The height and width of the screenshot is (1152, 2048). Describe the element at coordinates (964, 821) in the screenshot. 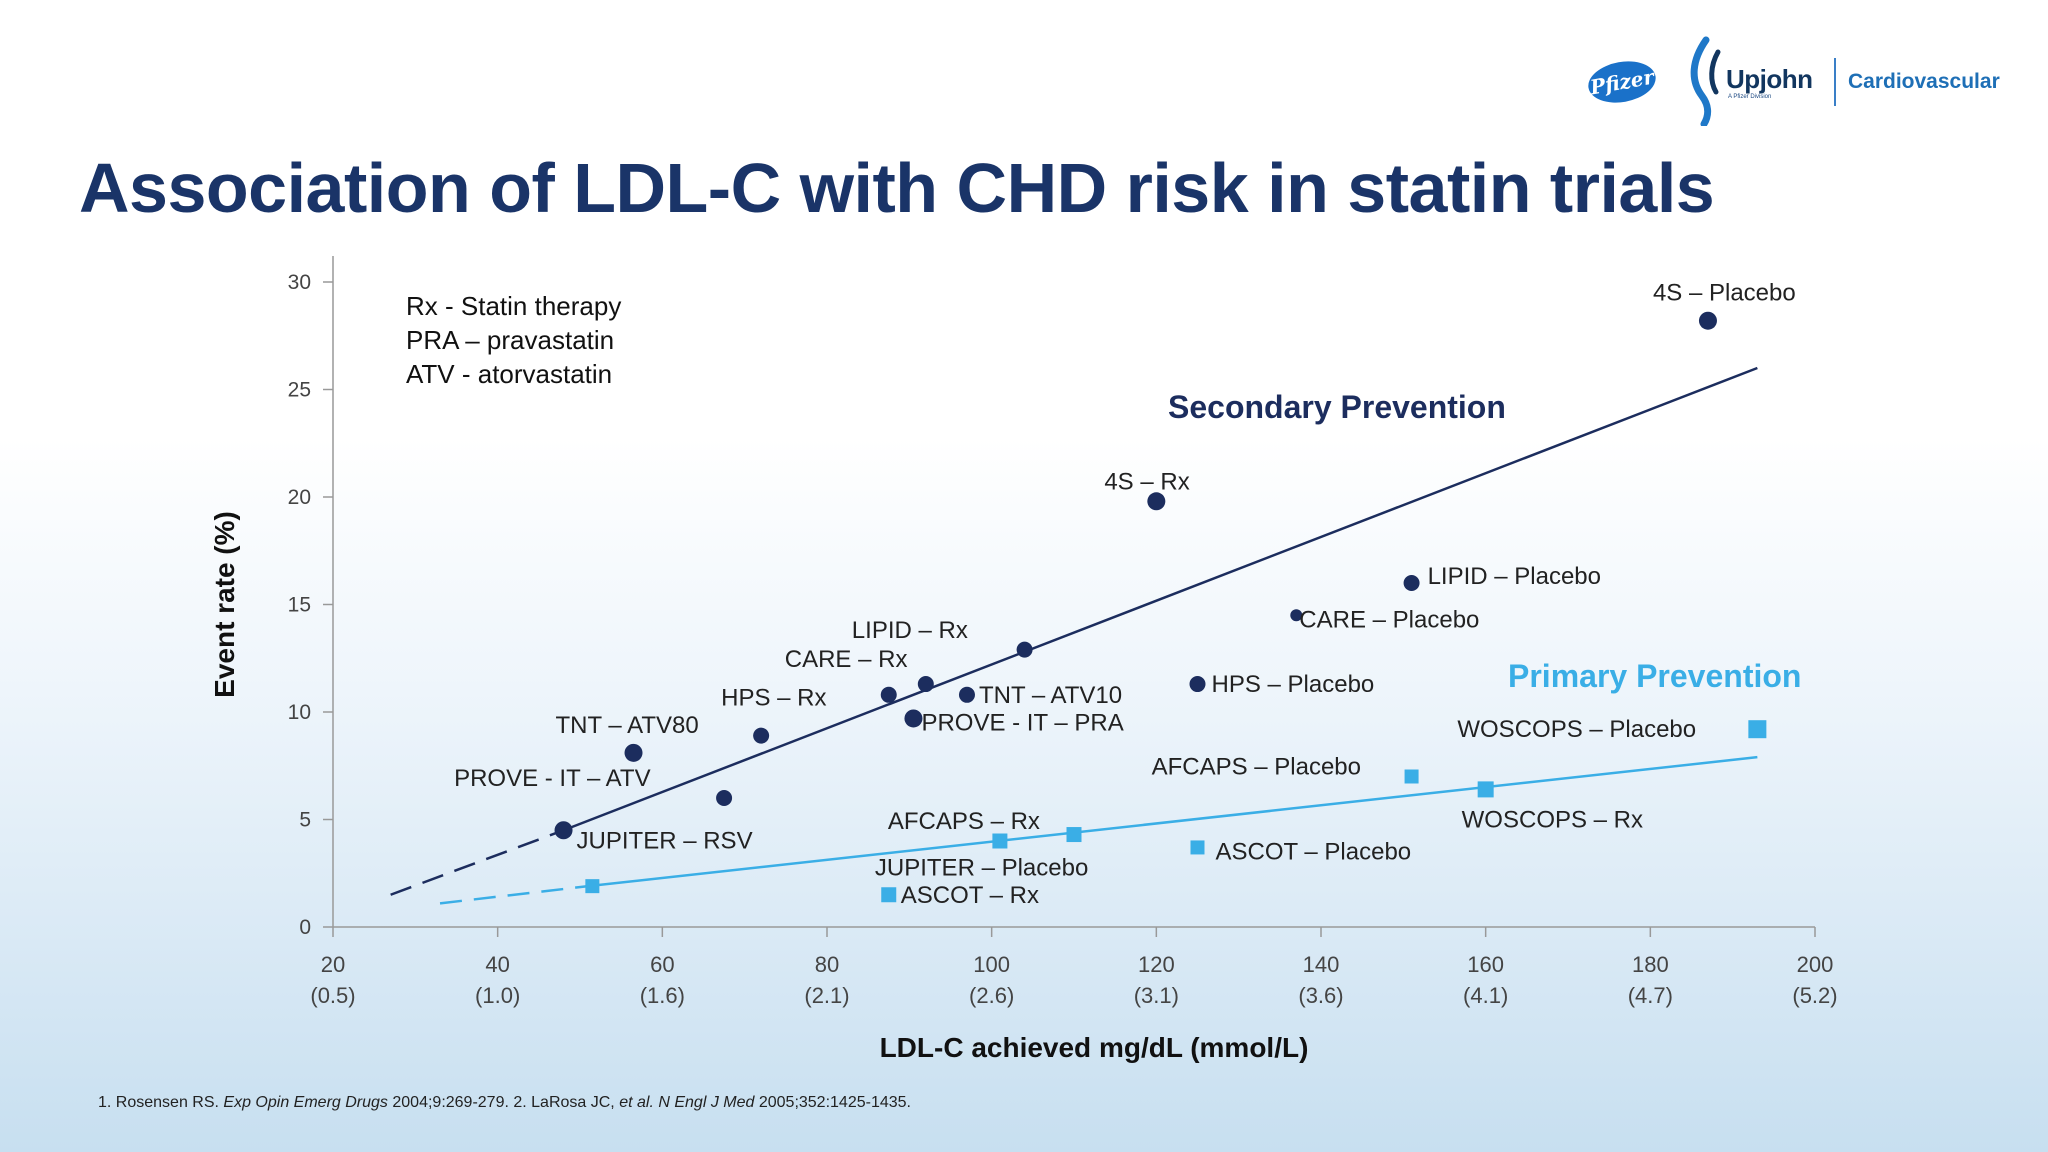

I see `primary-point-label: AFCAPS – Rx` at that location.